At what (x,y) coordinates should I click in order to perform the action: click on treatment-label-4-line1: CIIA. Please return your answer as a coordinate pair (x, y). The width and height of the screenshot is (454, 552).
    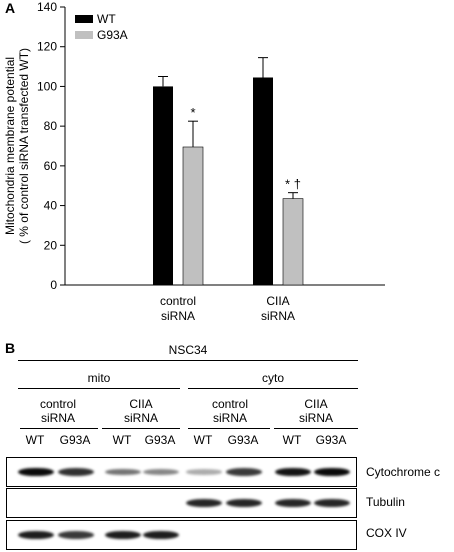
    Looking at the image, I should click on (316, 404).